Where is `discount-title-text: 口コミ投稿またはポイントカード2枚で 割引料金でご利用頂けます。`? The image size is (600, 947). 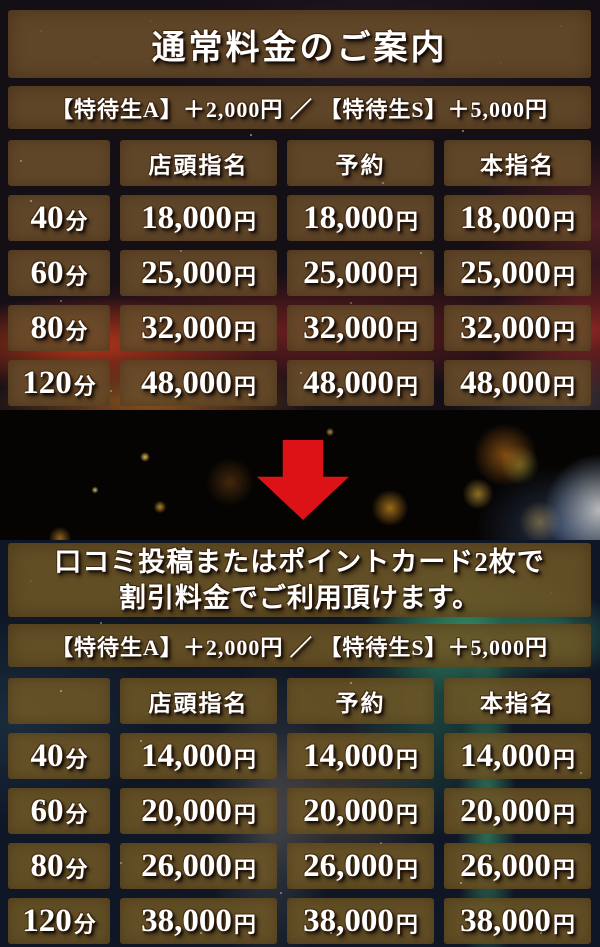 discount-title-text: 口コミ投稿またはポイントカード2枚で 割引料金でご利用頂けます。 is located at coordinates (299, 580).